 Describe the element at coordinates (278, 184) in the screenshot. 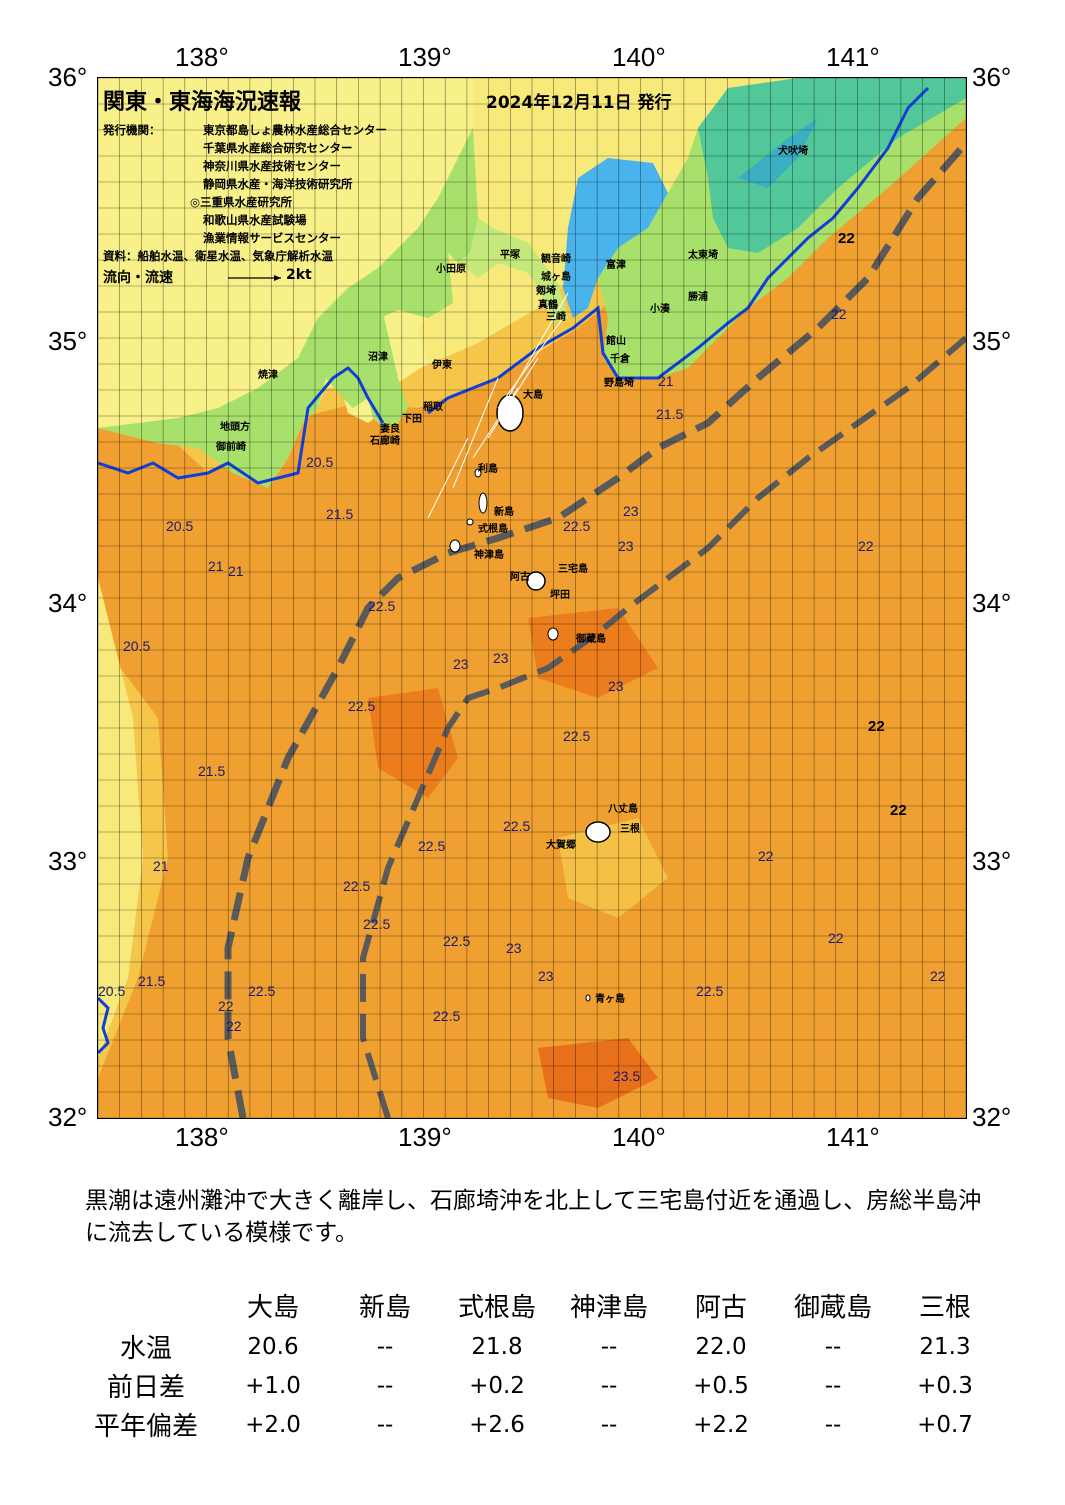

I see `issuer-4: 静岡県水産・海洋技術研究所` at that location.